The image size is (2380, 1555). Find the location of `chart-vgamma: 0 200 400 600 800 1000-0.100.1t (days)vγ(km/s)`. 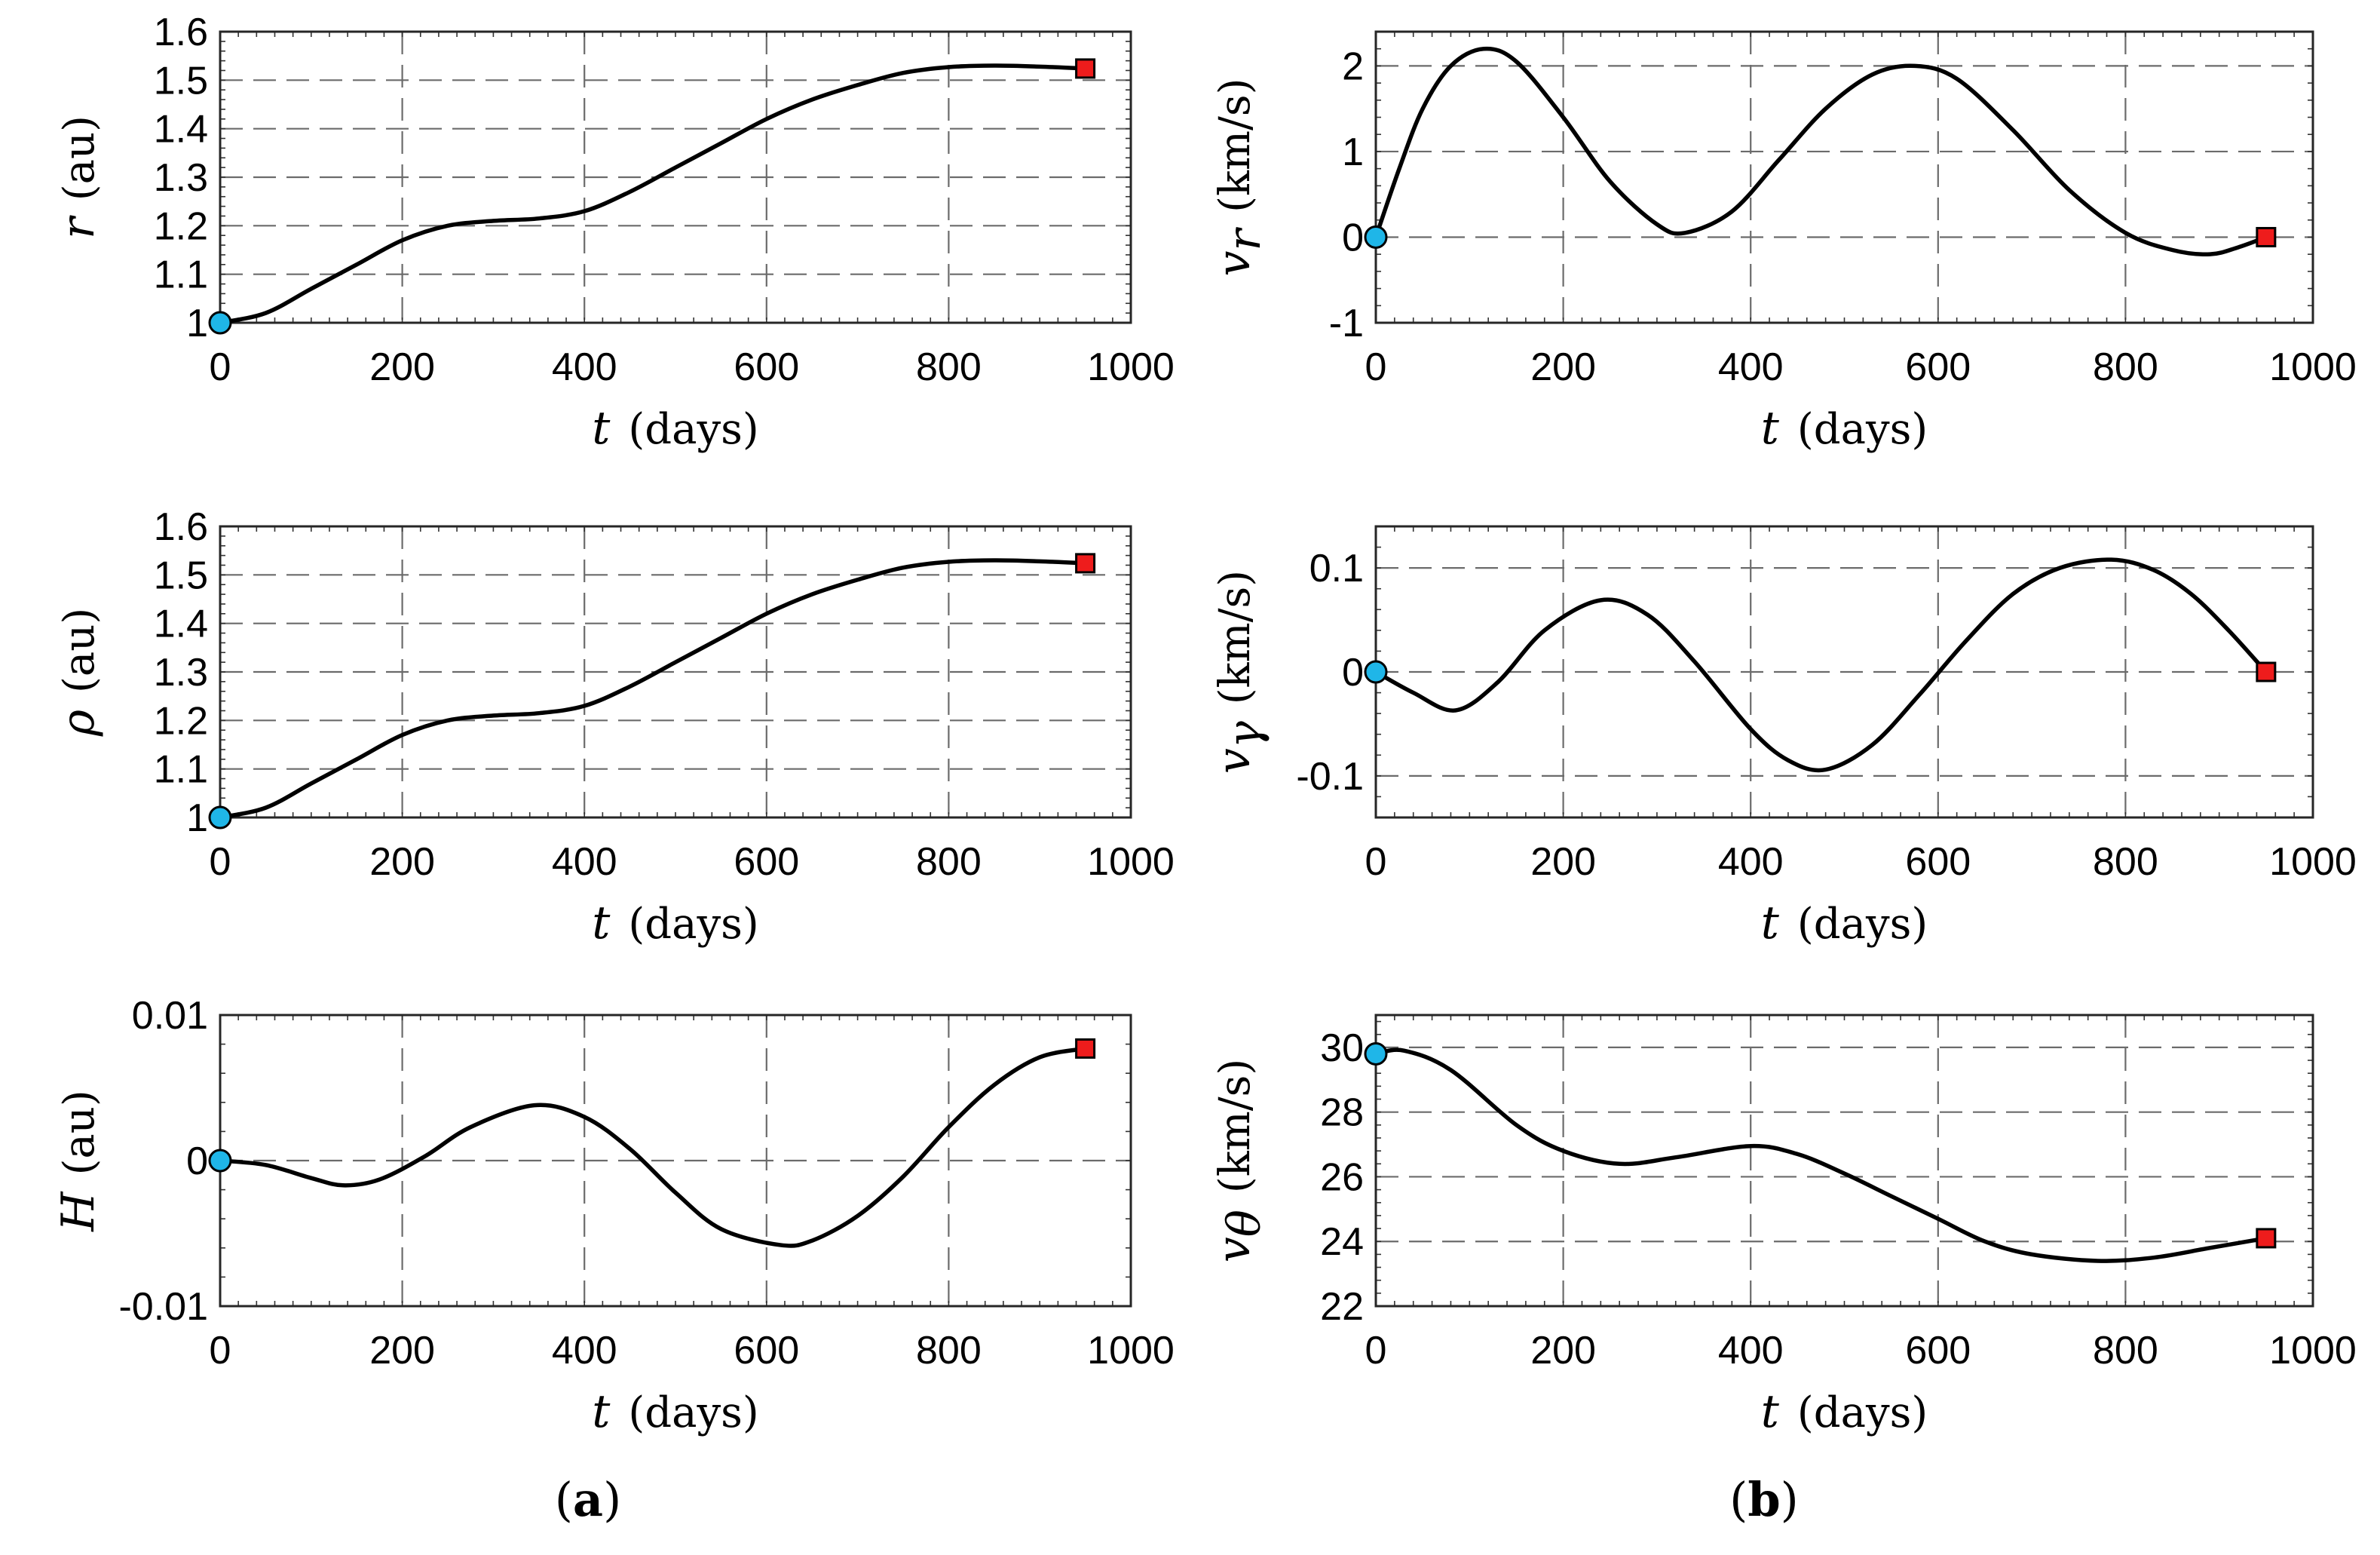

chart-vgamma: 0 200 400 600 800 1000-0.100.1t (days)vγ(km/s) is located at coordinates (1782, 737).